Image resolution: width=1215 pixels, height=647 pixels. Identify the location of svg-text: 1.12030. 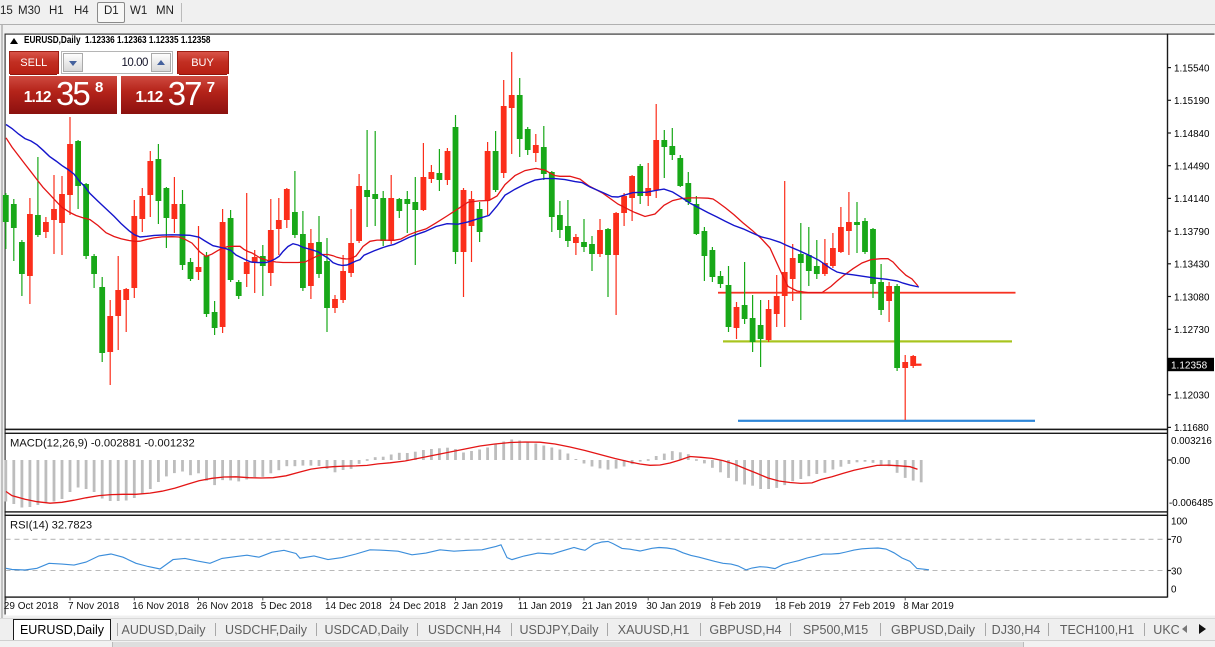
(1192, 396).